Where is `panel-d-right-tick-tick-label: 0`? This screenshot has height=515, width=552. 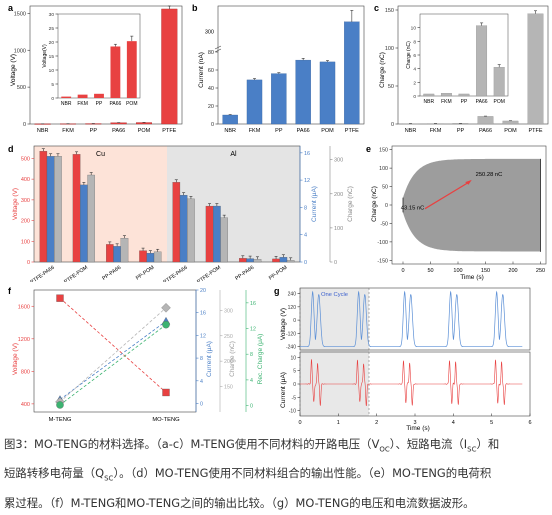
panel-d-right-tick-tick-label: 0 is located at coordinates (335, 263).